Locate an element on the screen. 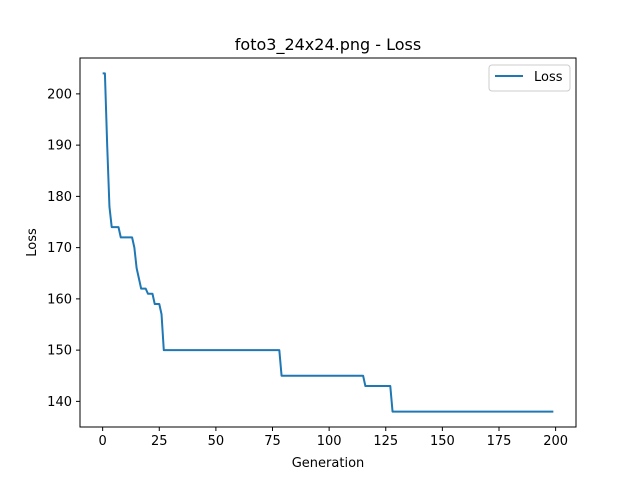 Image resolution: width=640 pixels, height=480 pixels. y-tick-label: 140 is located at coordinates (59, 402).